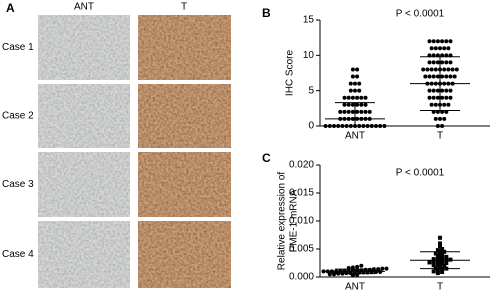  What do you see at coordinates (18, 254) in the screenshot?
I see `row-label: Case 4` at bounding box center [18, 254].